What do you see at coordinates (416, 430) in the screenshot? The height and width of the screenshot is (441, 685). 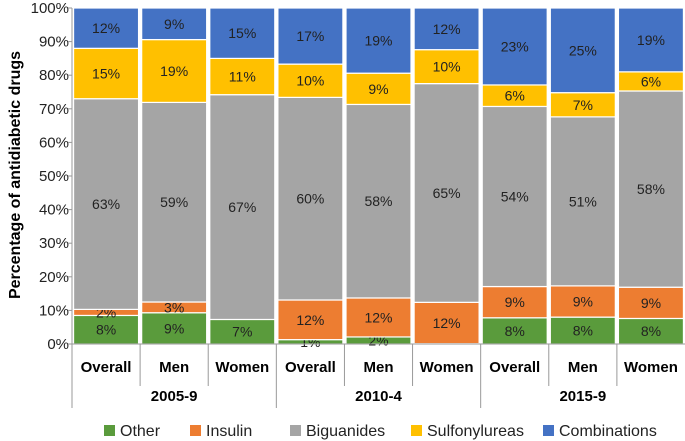 I see `legend-swatch-sulfonylureas` at bounding box center [416, 430].